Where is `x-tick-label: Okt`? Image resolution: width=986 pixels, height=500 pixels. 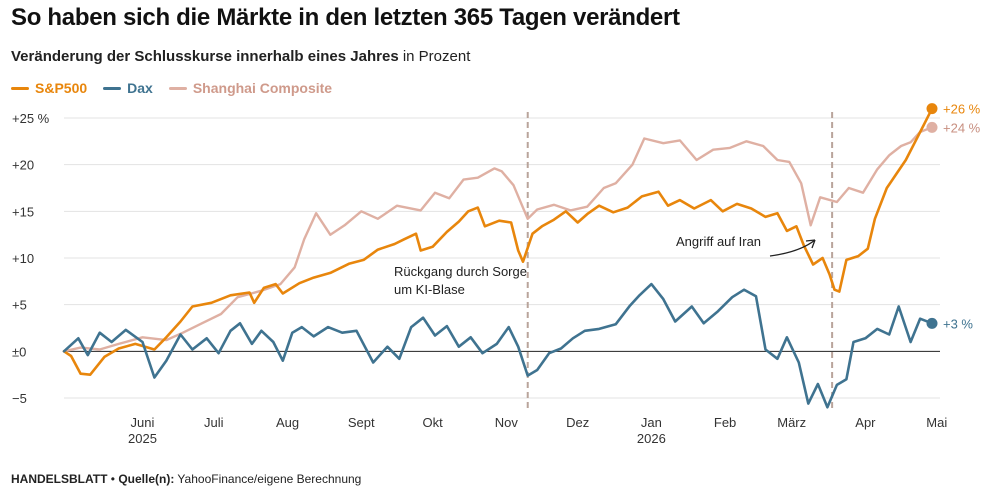
x-tick-label: Okt is located at coordinates (432, 422).